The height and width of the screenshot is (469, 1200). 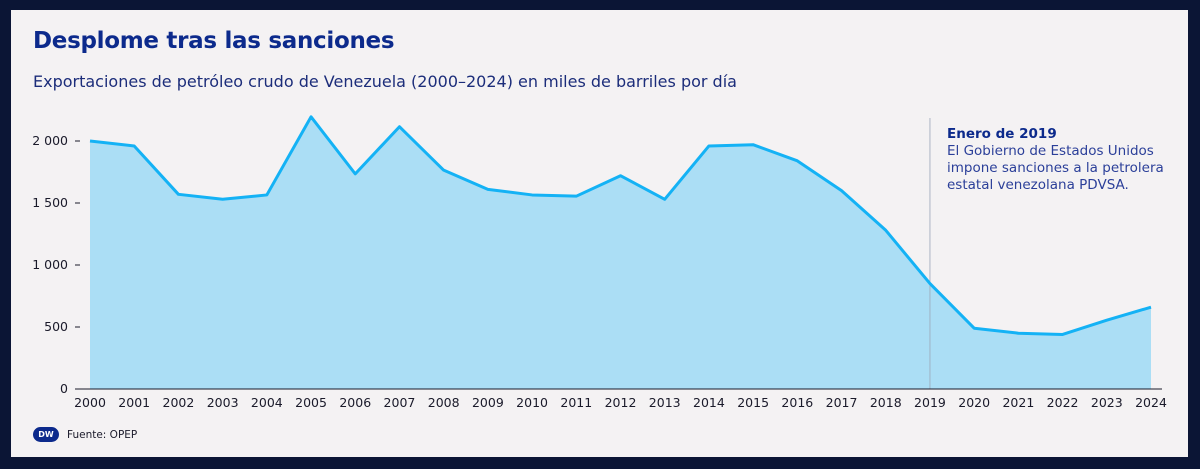 I want to click on x-tick-label: 2009, so click(x=488, y=402).